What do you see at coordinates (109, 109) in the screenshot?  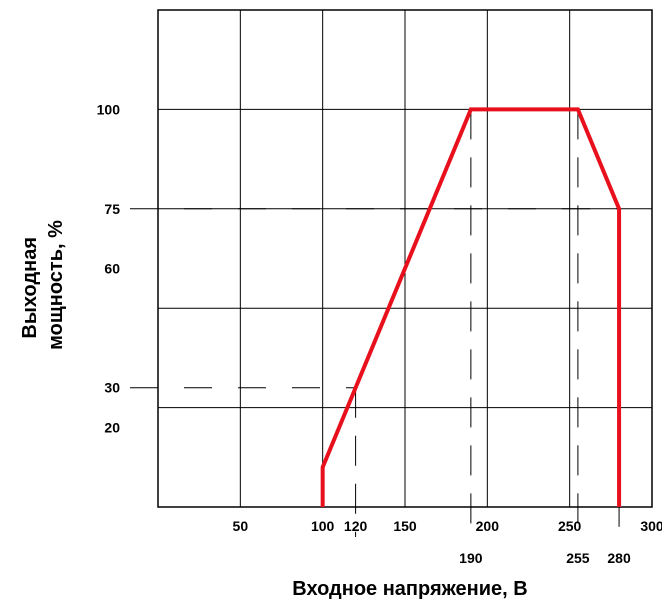 I see `y-tick-label: 100` at bounding box center [109, 109].